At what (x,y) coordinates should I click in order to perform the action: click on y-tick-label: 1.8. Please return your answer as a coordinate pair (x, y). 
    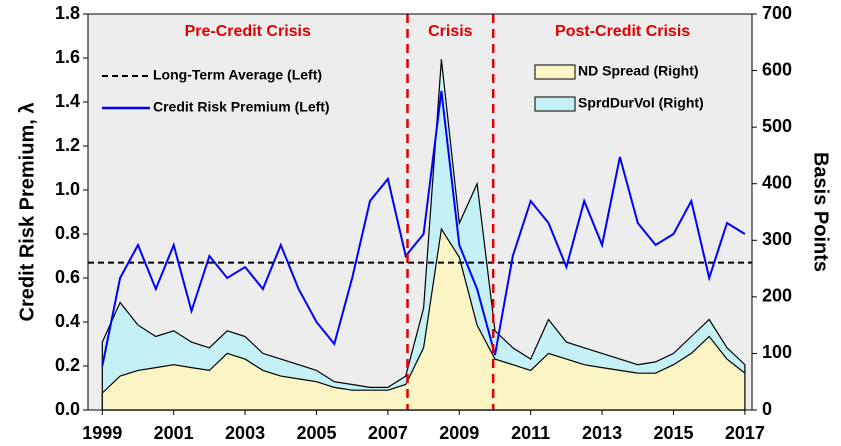
    Looking at the image, I should click on (67, 13).